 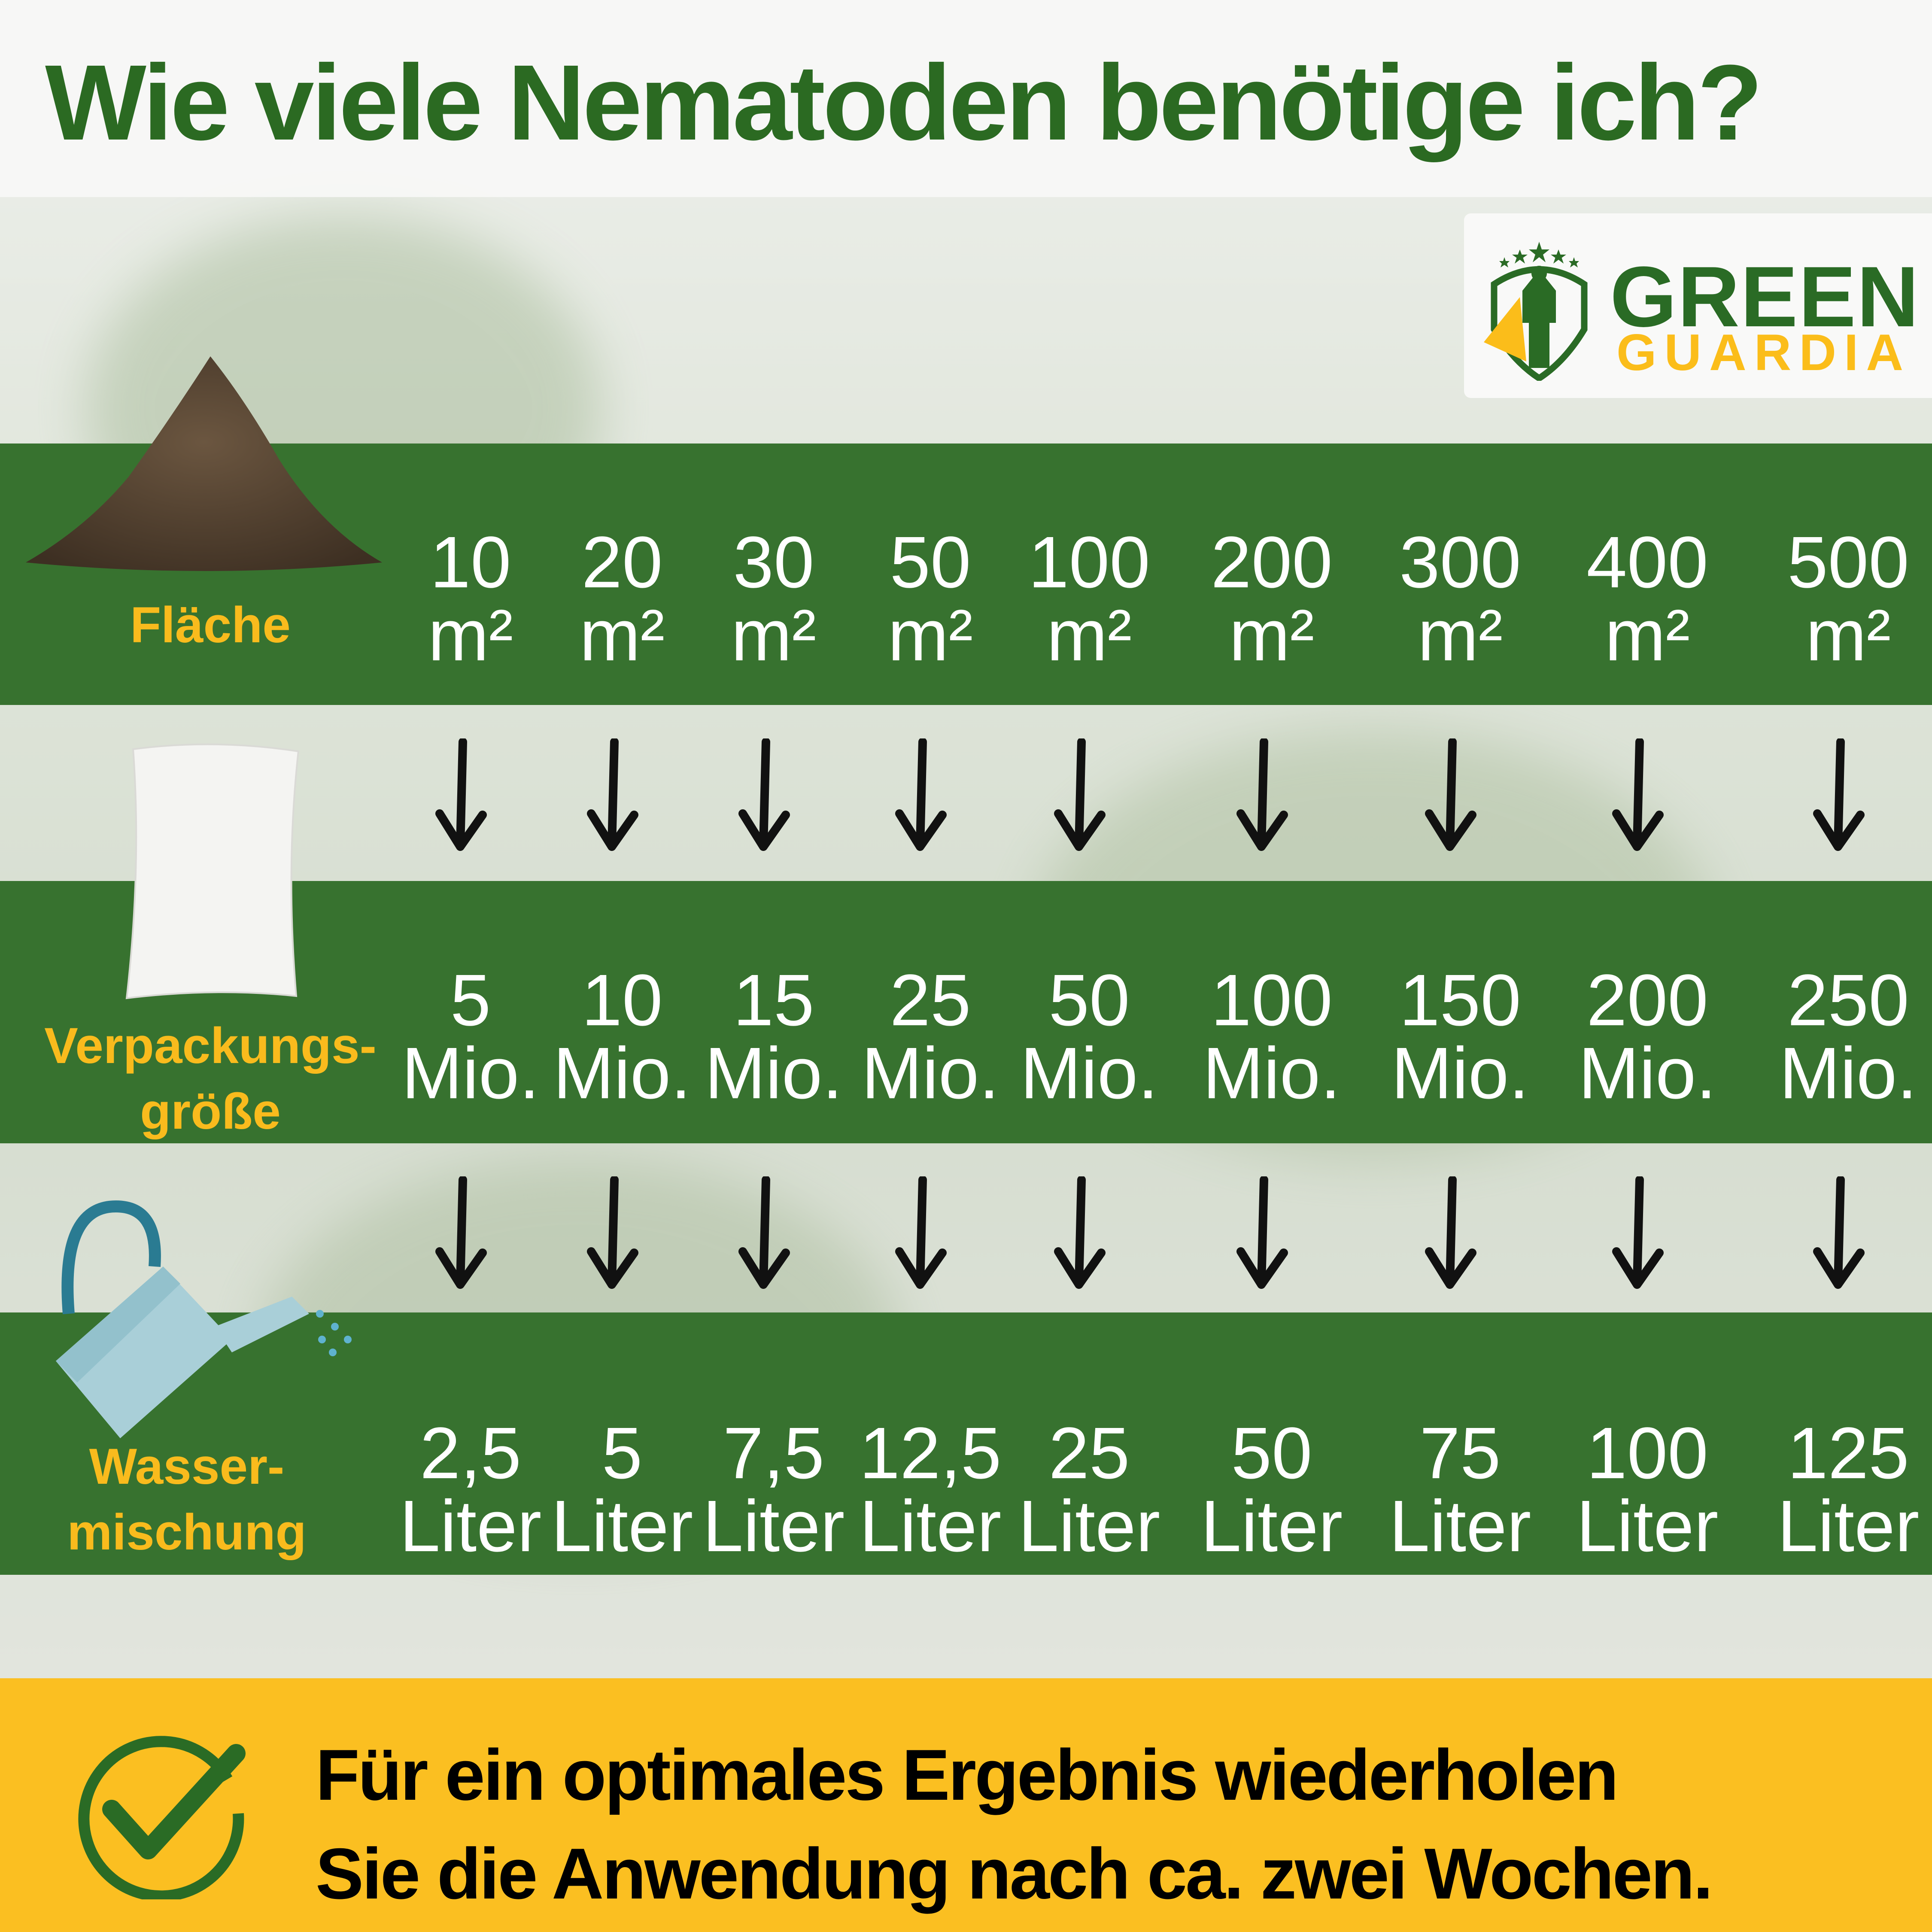 I want to click on checkmark-circle-icon, so click(x=162, y=1817).